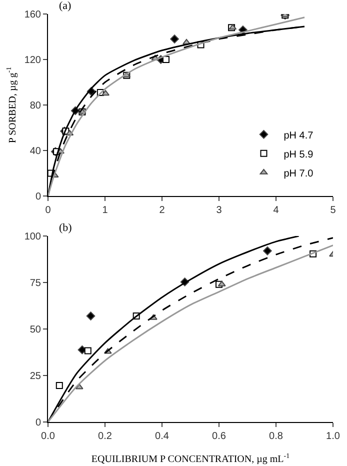  What do you see at coordinates (299, 174) in the screenshot?
I see `legend-label: pH 7.0` at bounding box center [299, 174].